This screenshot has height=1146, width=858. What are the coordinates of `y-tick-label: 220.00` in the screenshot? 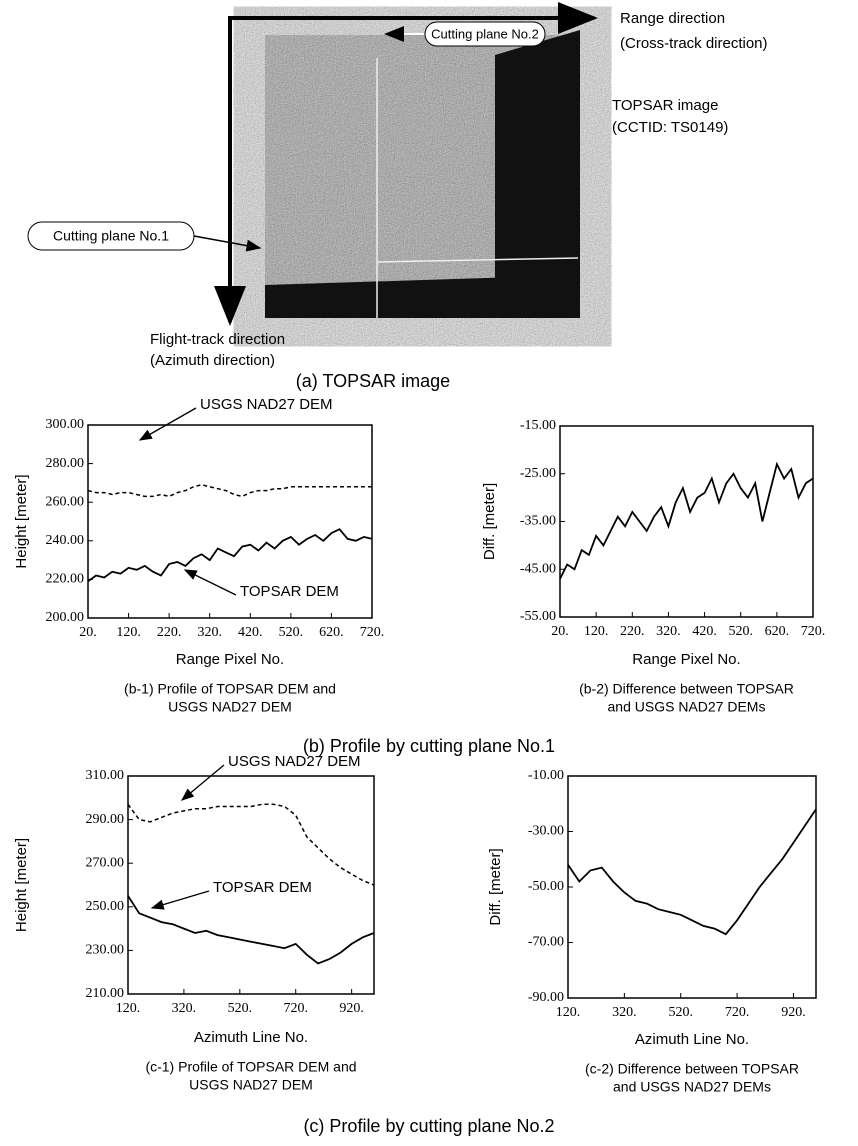 It's located at (65, 579).